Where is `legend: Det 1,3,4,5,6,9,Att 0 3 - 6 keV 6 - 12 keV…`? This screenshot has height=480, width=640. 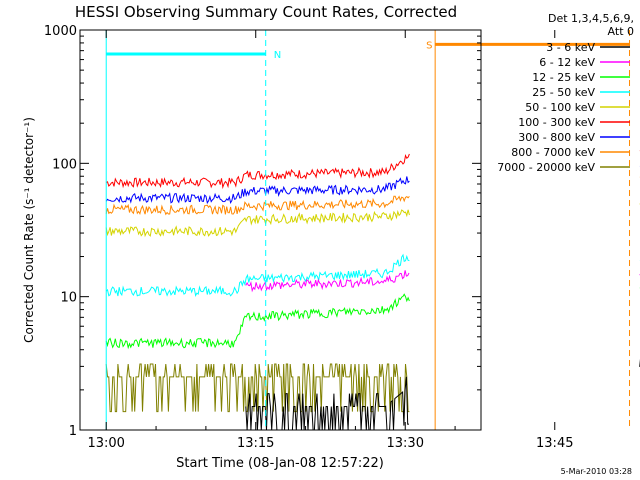
legend: Det 1,3,4,5,6,9,Att 0 3 - 6 keV 6 - 12 keV… is located at coordinates (565, 93).